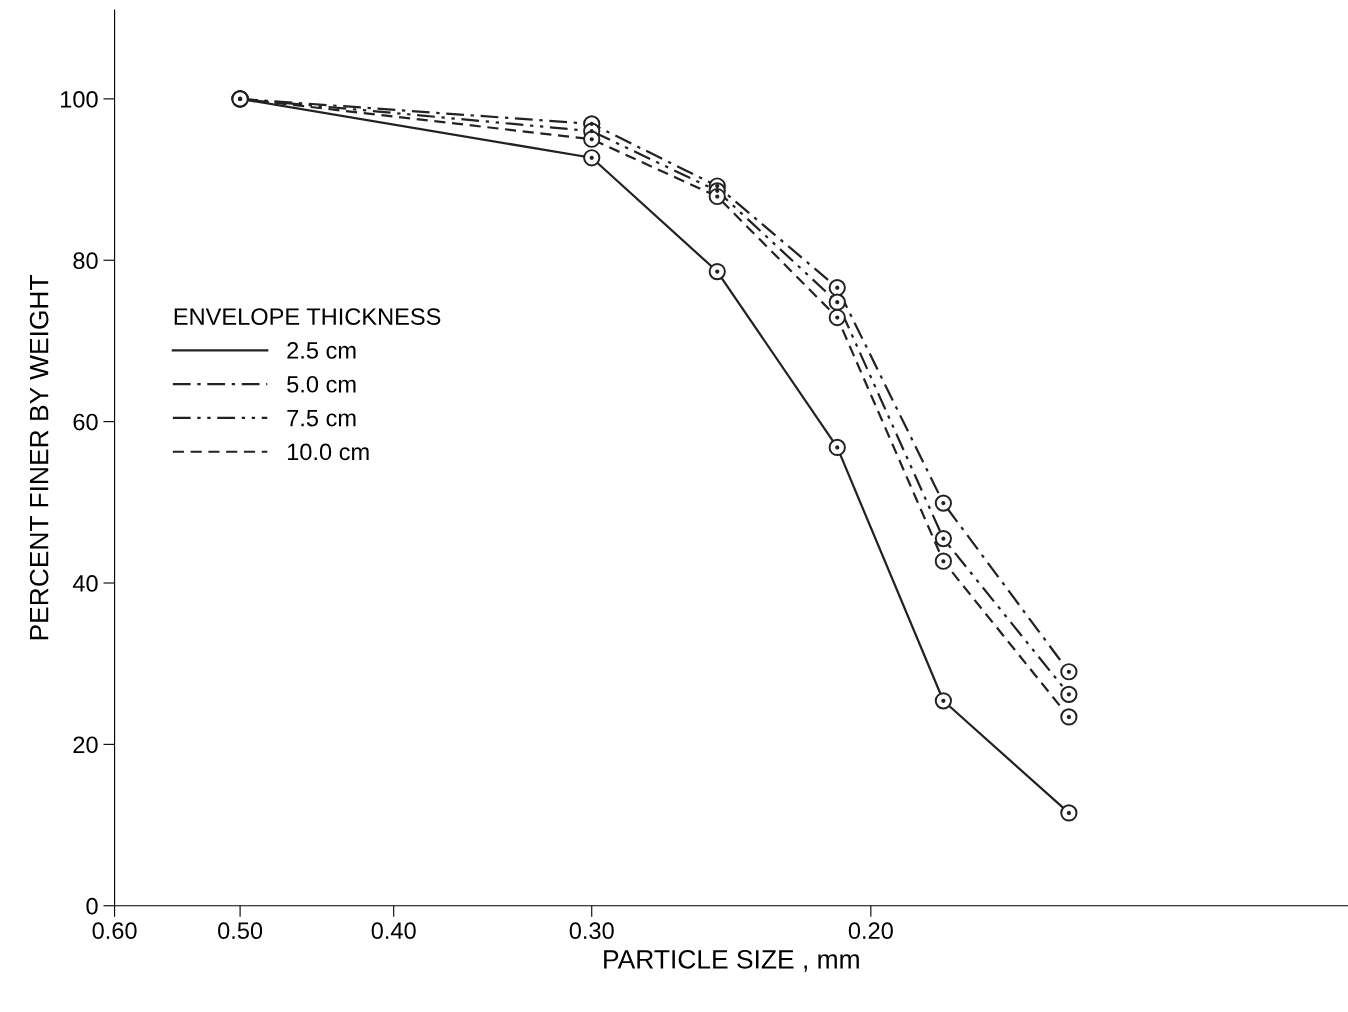 Image resolution: width=1348 pixels, height=1012 pixels. Describe the element at coordinates (307, 316) in the screenshot. I see `legend-title: ENVELOPE THICKNESS` at that location.